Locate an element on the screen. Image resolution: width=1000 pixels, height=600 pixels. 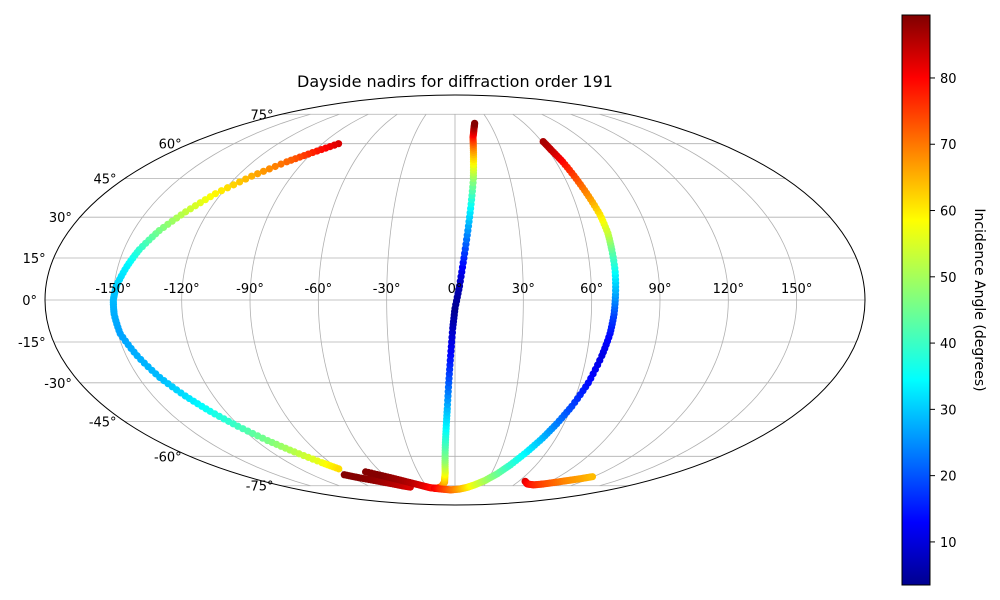
longitude-tick-label: 0° is located at coordinates (455, 289).